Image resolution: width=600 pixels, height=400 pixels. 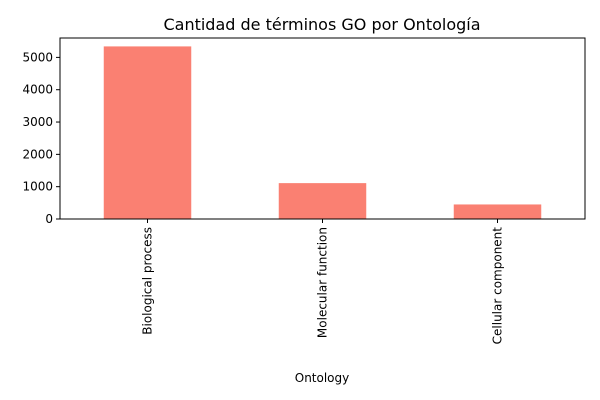 I want to click on x-tick-label: Cellular component, so click(x=498, y=286).